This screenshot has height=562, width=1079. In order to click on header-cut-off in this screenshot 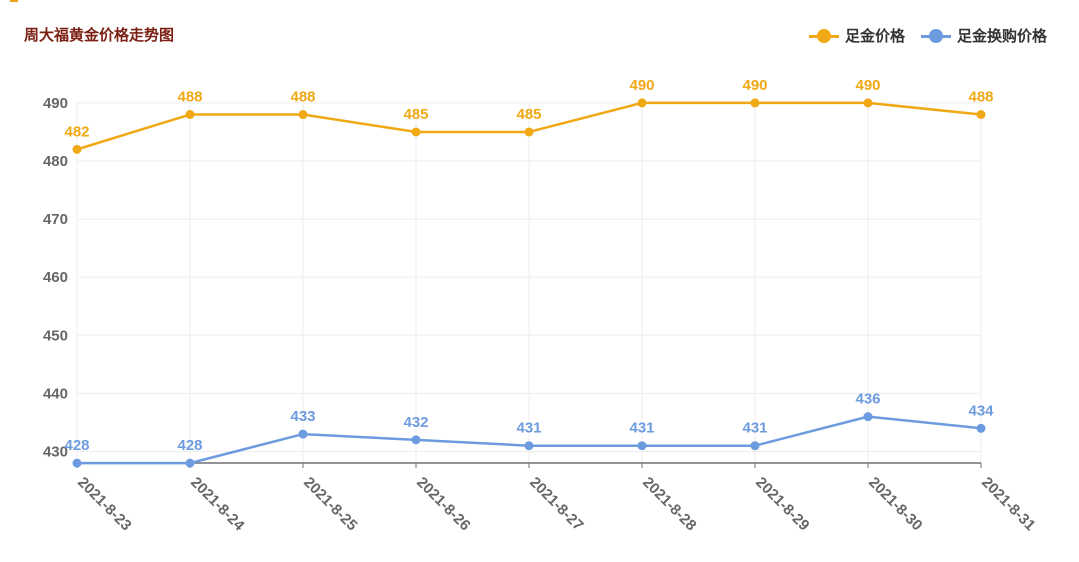, I will do `click(539, 4)`.